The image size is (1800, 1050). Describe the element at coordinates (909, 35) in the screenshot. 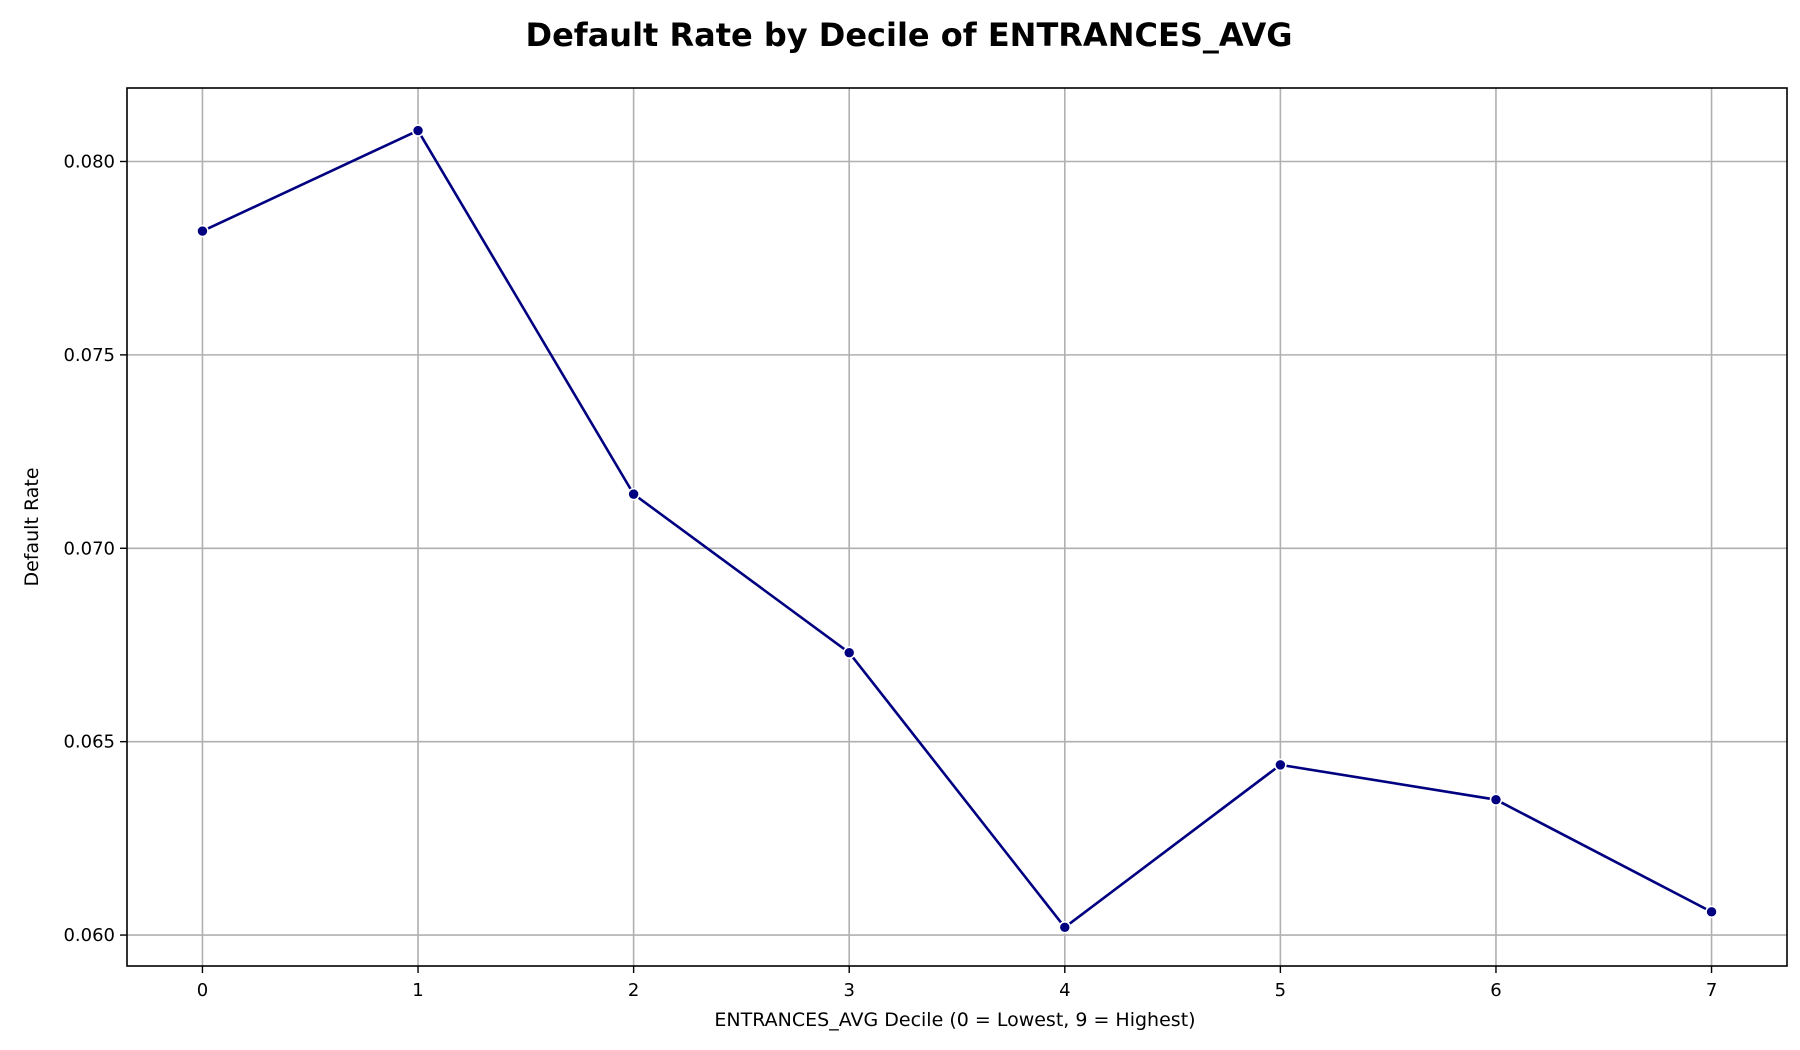

I see `chart-title: Default Rate by Decile of ENTRANCES_AVG` at that location.